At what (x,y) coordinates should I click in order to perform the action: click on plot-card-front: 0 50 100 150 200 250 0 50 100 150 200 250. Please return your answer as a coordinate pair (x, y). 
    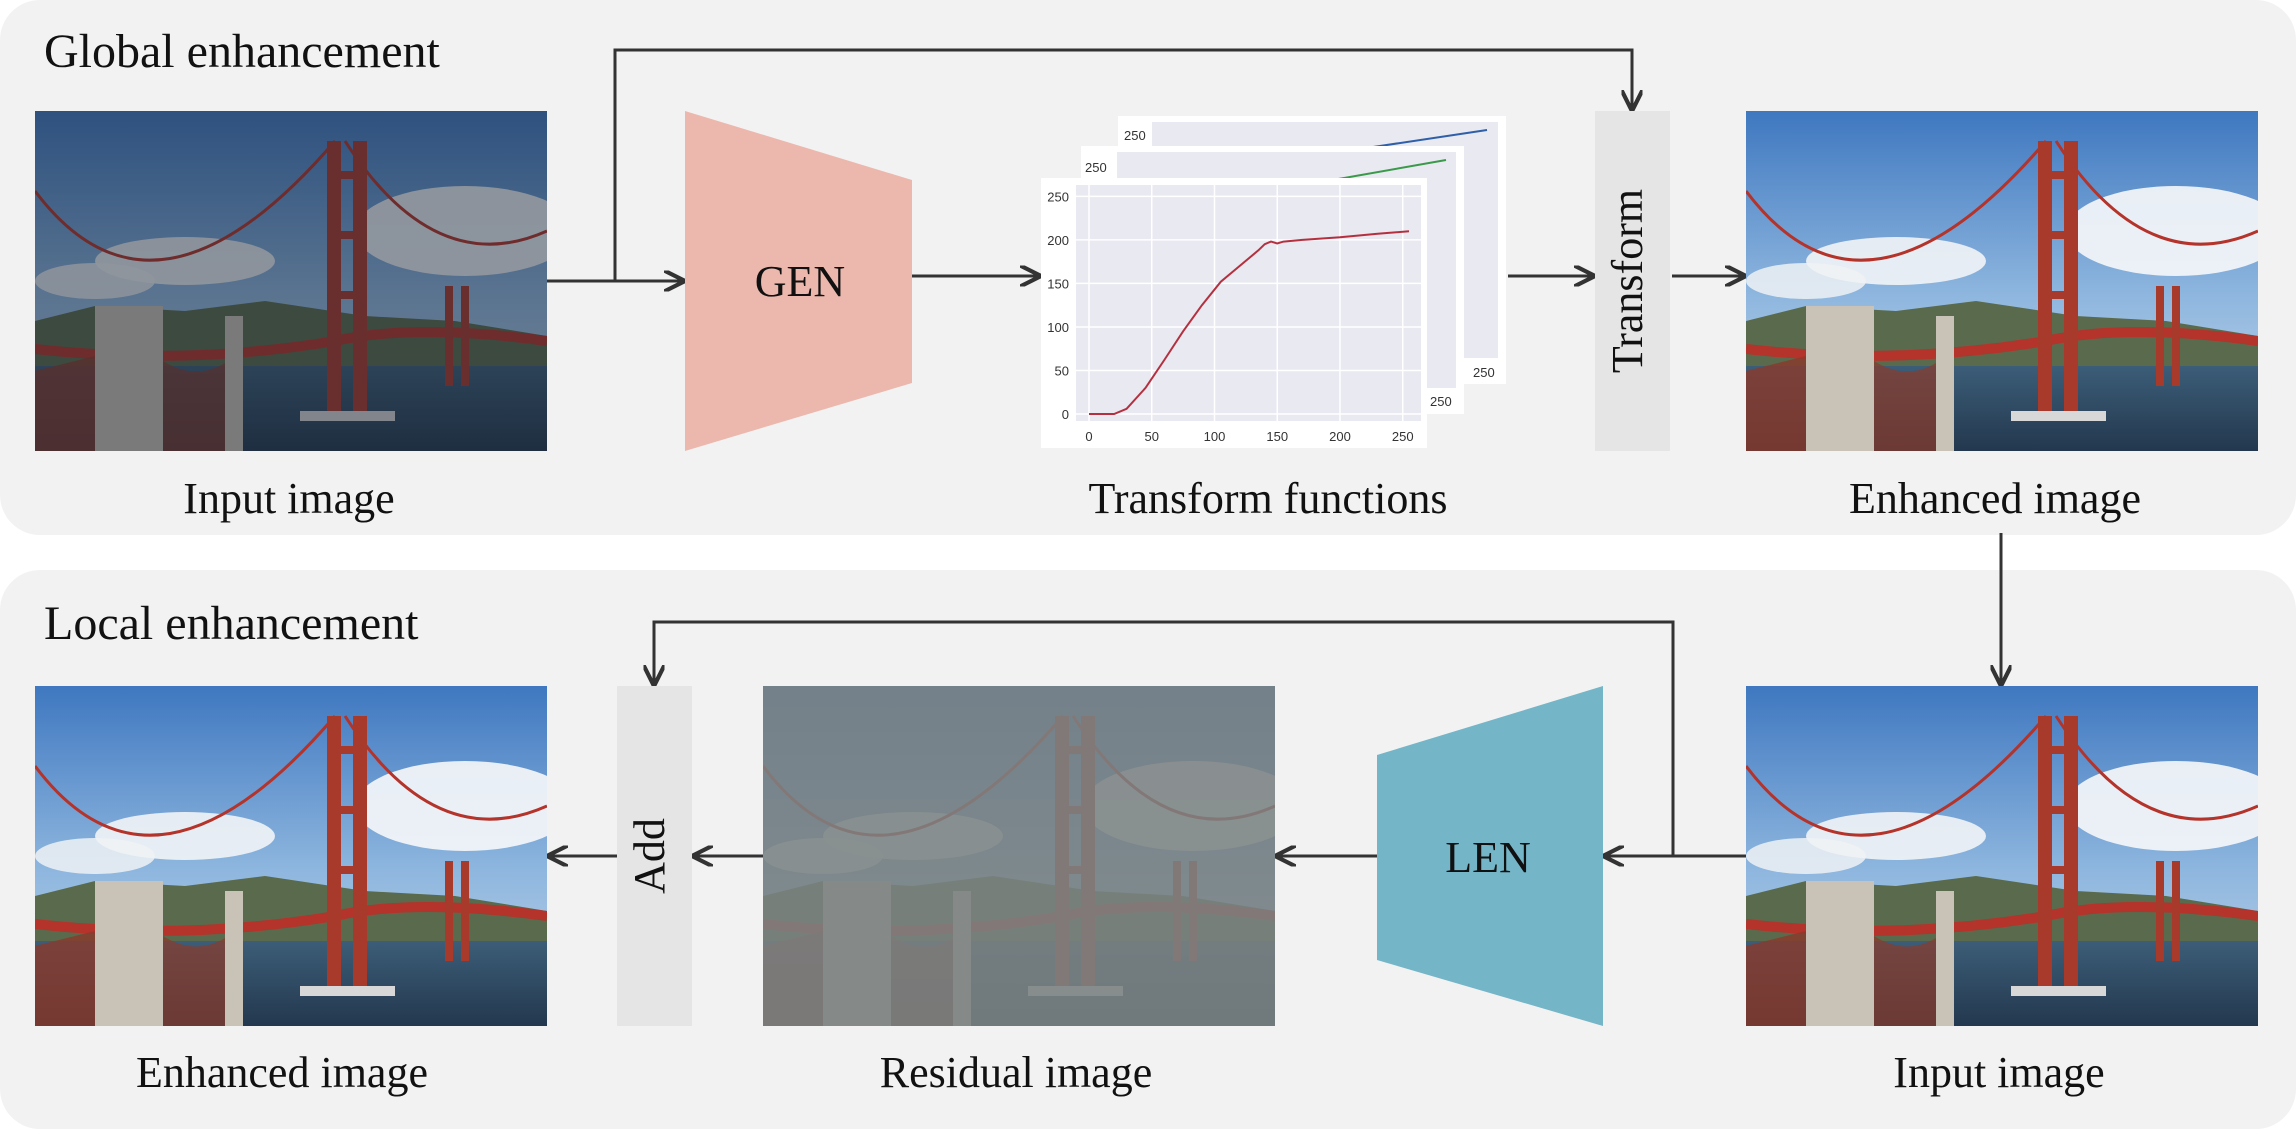
    Looking at the image, I should click on (1234, 313).